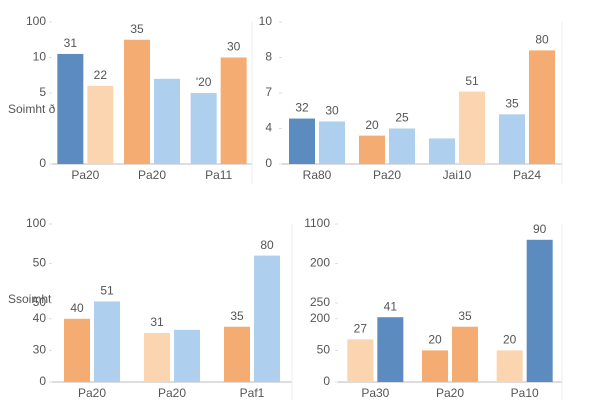  I want to click on data-label: 40, so click(77, 308).